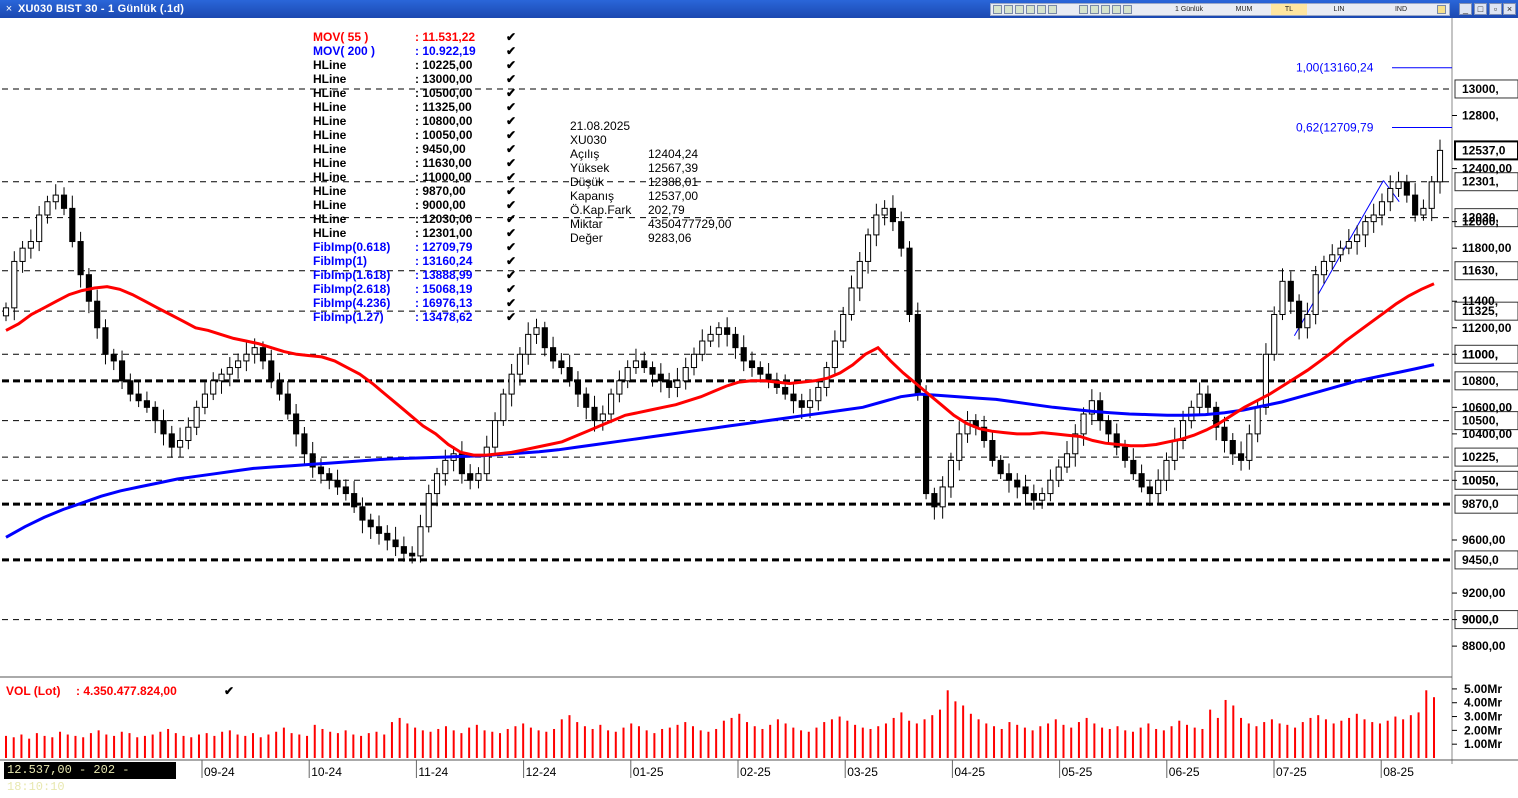  Describe the element at coordinates (1041, 9) in the screenshot. I see `zoom-icon` at that location.